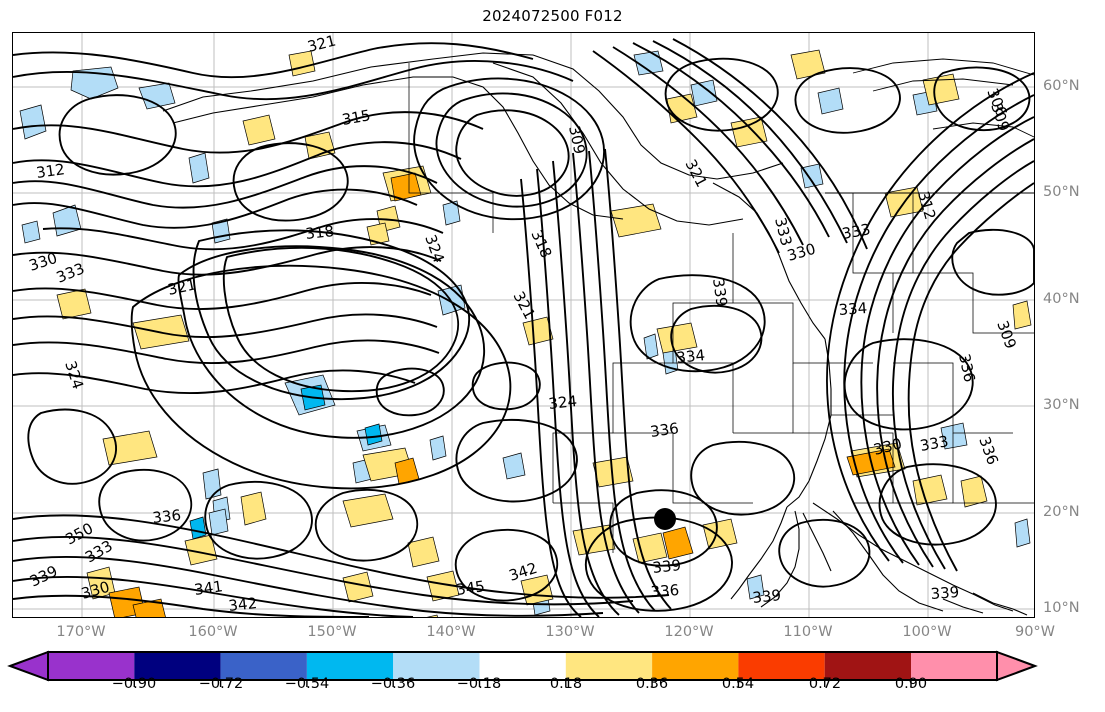 The height and width of the screenshot is (712, 1105). Describe the element at coordinates (451, 632) in the screenshot. I see `lon-tick-140w: 140°W` at that location.